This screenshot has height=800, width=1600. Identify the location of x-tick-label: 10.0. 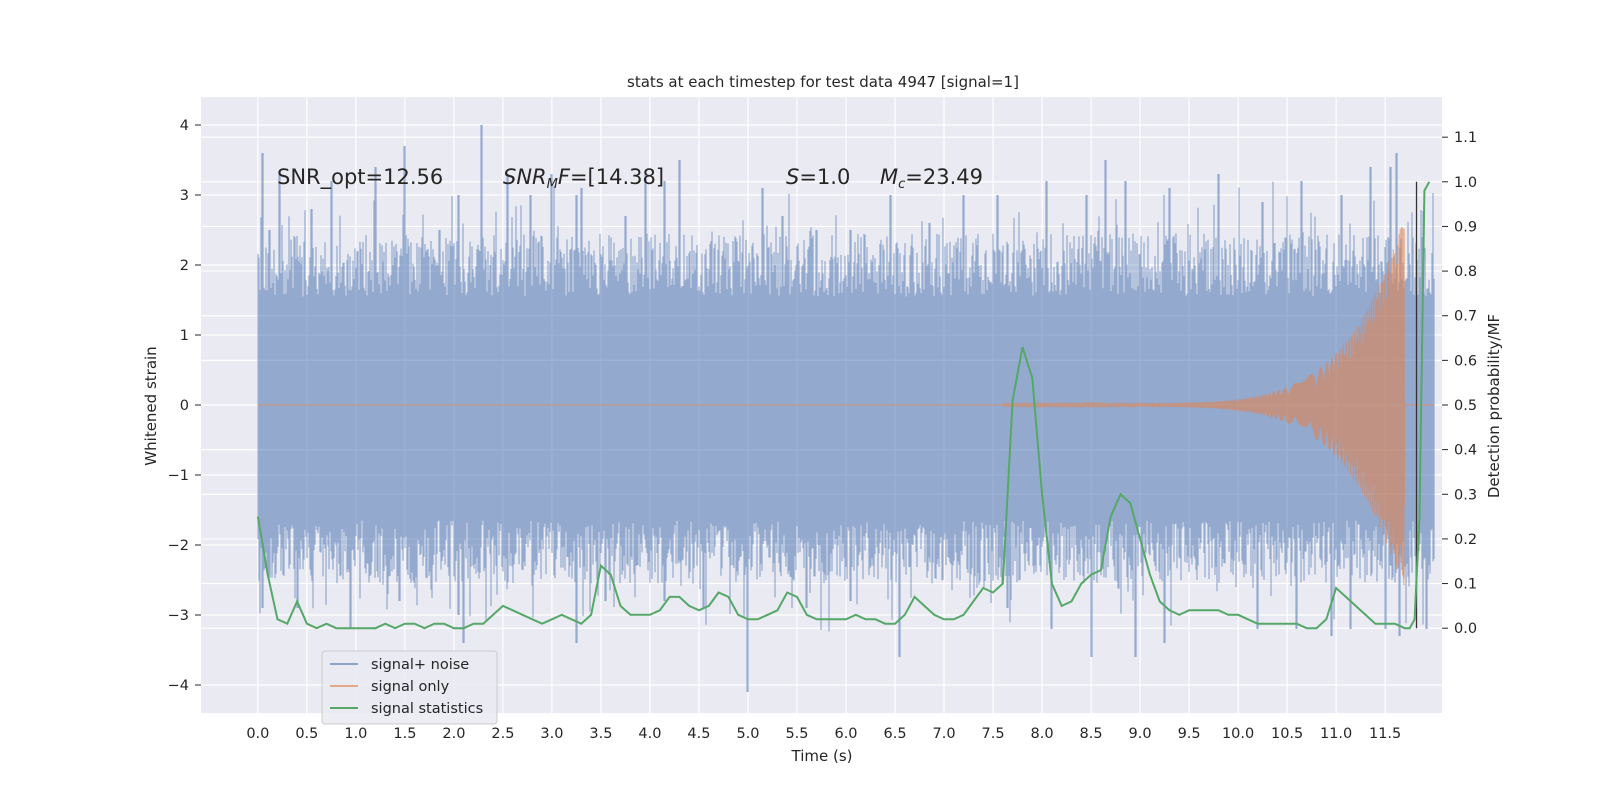
(1238, 734).